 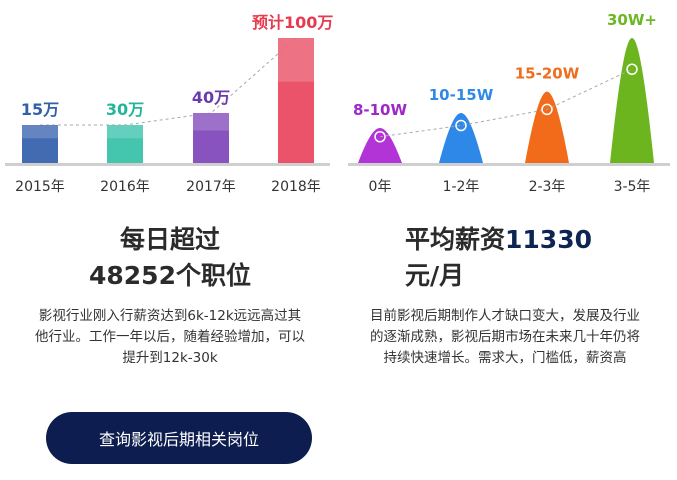 What do you see at coordinates (380, 110) in the screenshot?
I see `data-label-0: 8-10W` at bounding box center [380, 110].